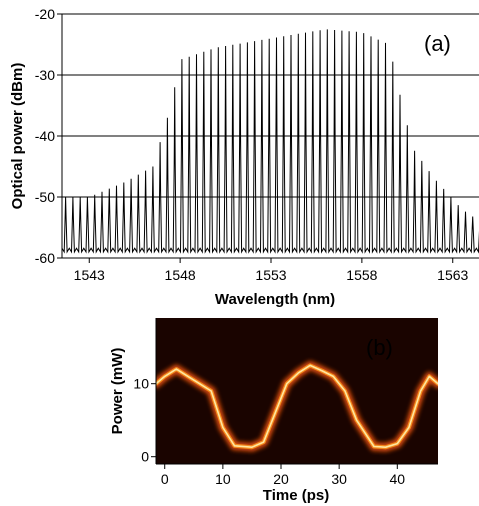 This screenshot has height=506, width=479. Describe the element at coordinates (270, 275) in the screenshot. I see `spectrum-x-tick-label: 1553` at that location.